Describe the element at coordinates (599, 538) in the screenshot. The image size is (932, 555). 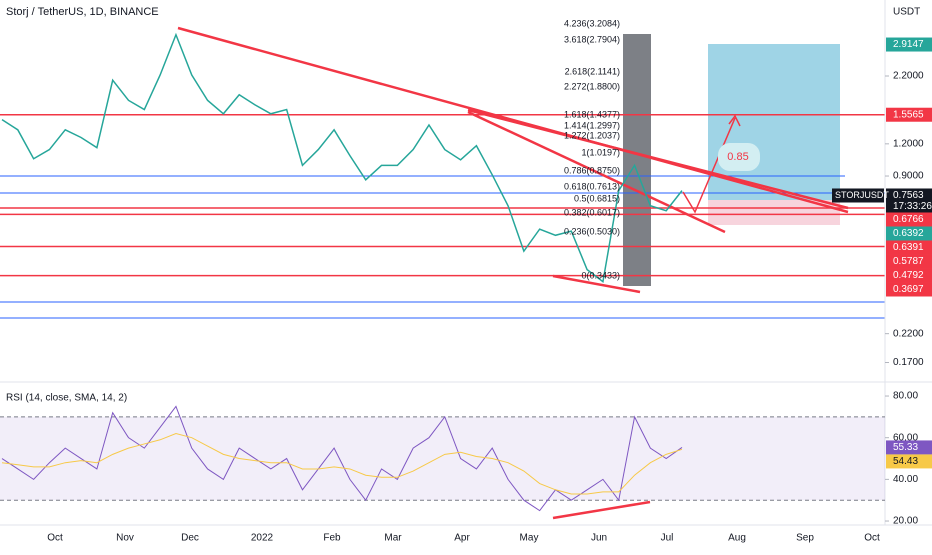
I see `x-tick-label: Jun` at that location.